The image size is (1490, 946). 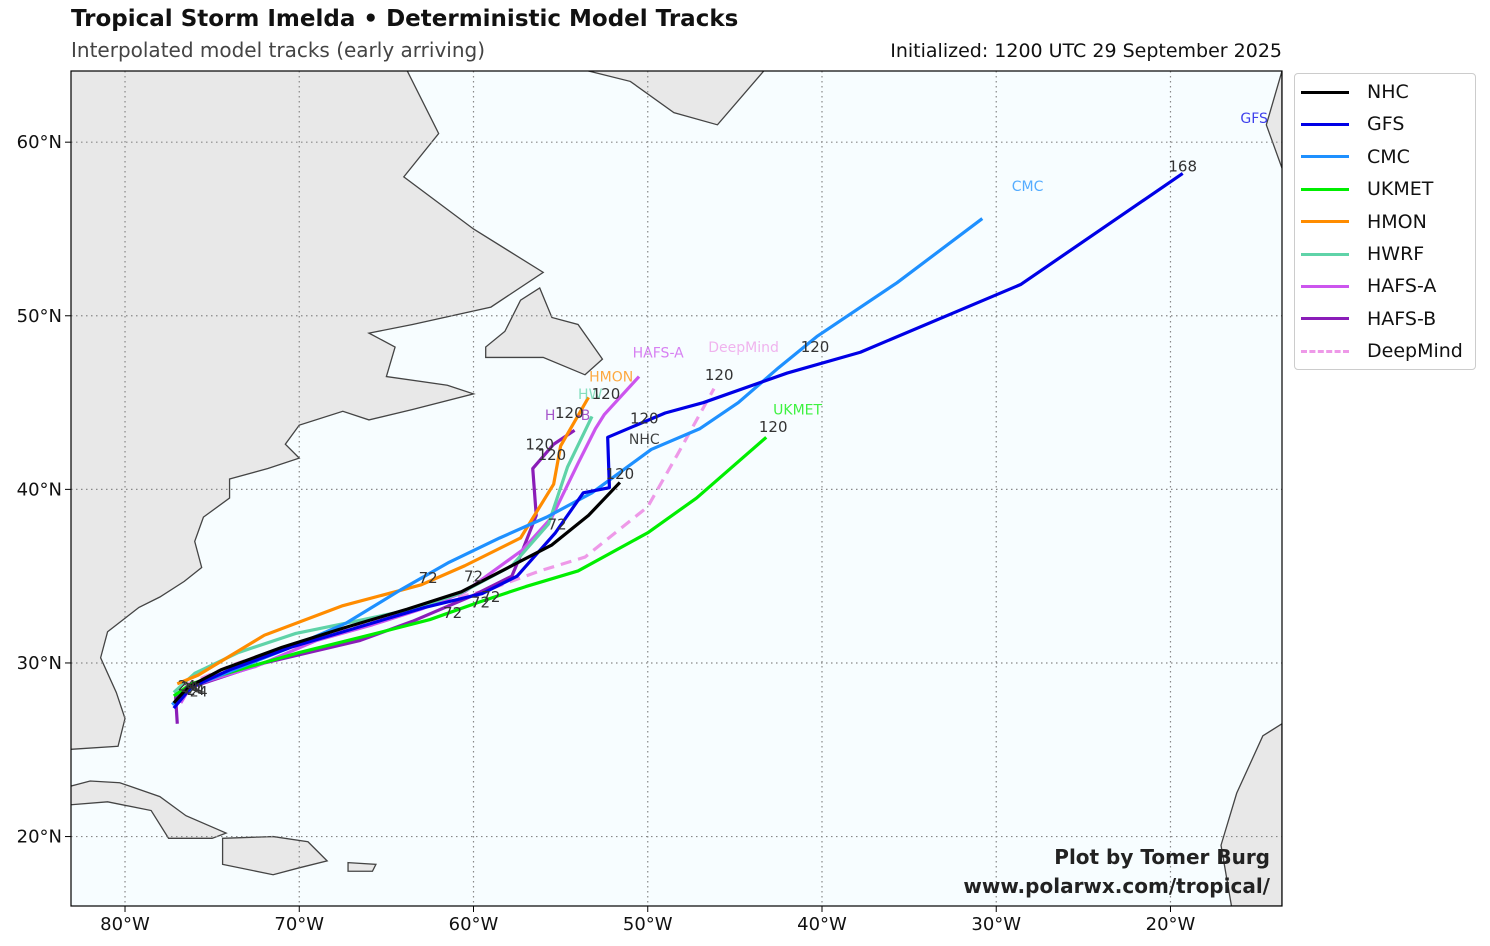 What do you see at coordinates (1397, 221) in the screenshot?
I see `legend-label: HMON` at bounding box center [1397, 221].